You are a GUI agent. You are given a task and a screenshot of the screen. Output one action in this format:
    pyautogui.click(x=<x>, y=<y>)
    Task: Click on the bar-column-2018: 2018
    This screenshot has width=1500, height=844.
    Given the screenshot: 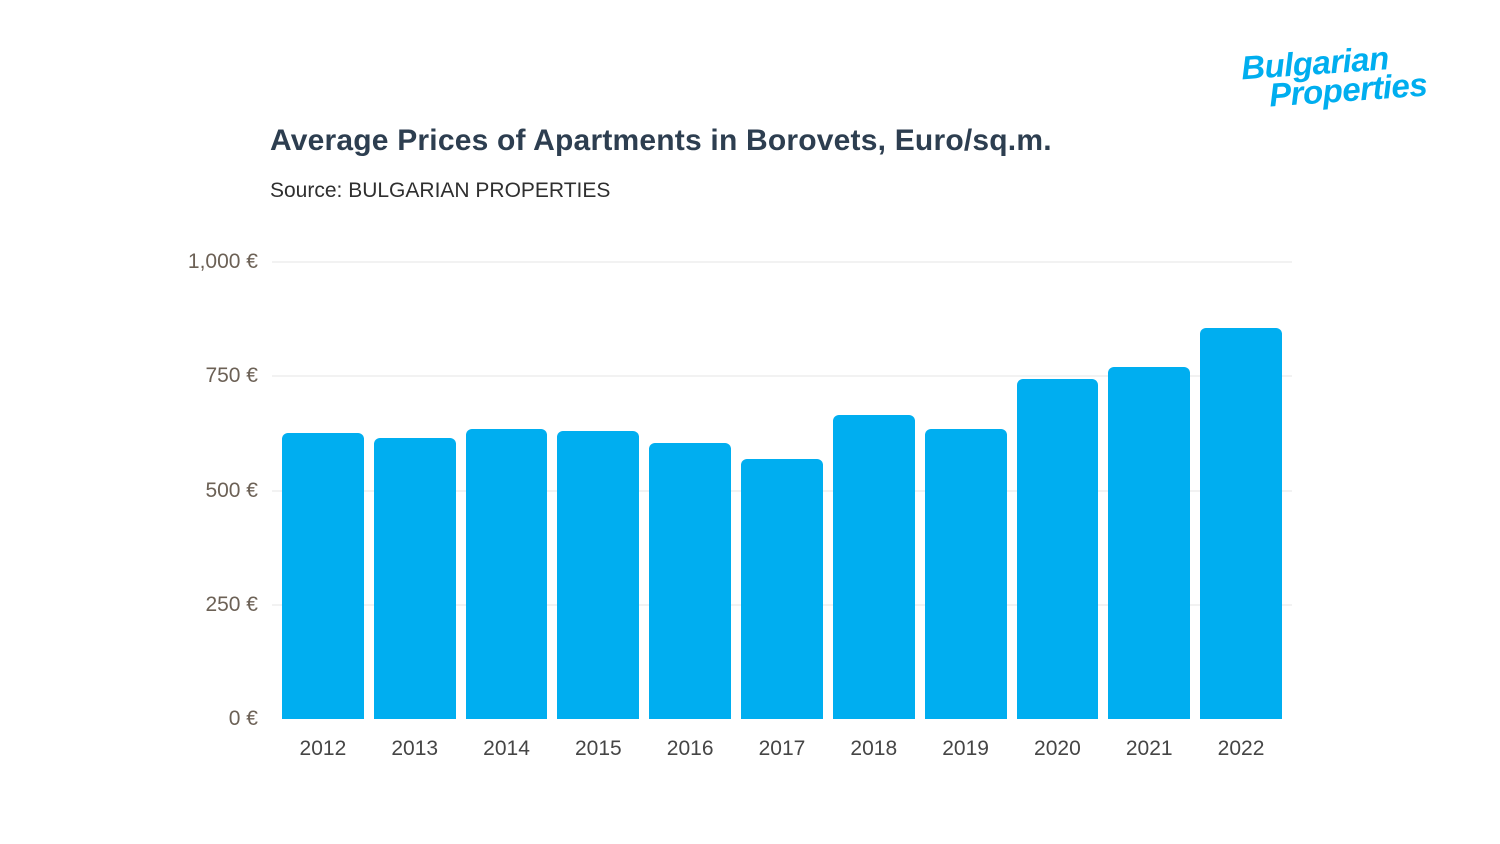 What is the action you would take?
    pyautogui.click(x=873, y=511)
    